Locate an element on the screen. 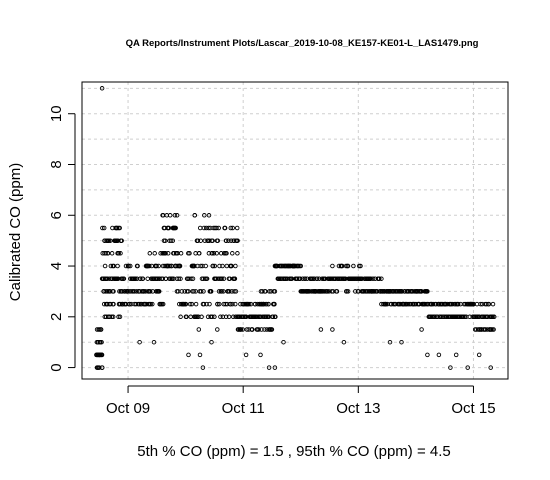 This screenshot has height=480, width=550. y-tick-label: 4 is located at coordinates (56, 266).